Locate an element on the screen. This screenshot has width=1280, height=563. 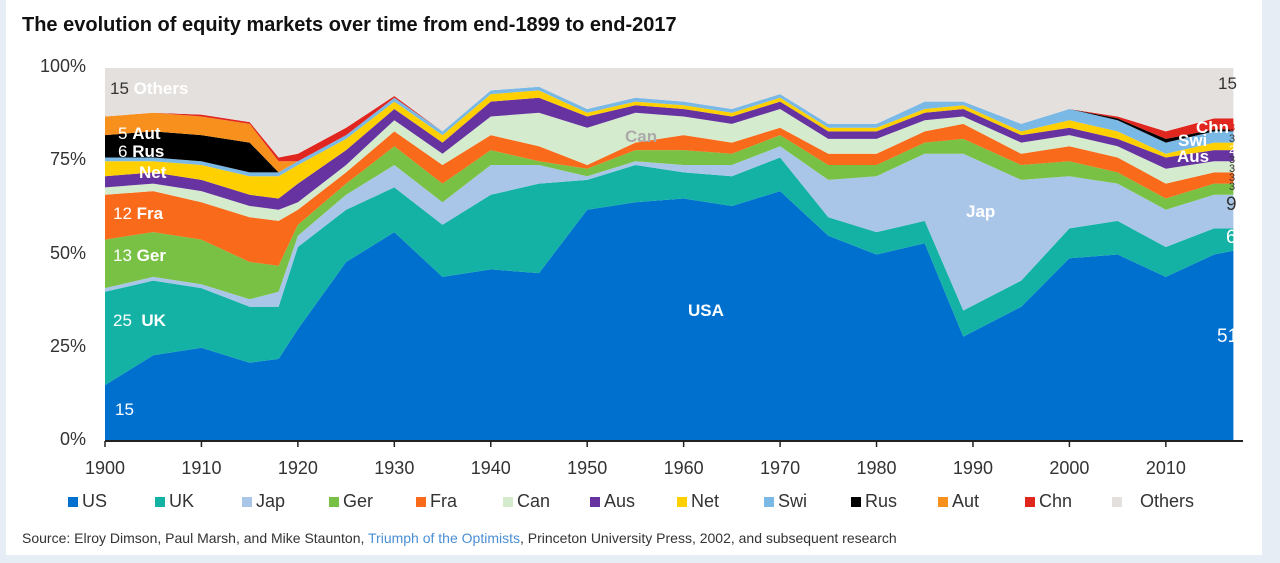
value-aus-end: 3 is located at coordinates (1232, 160).